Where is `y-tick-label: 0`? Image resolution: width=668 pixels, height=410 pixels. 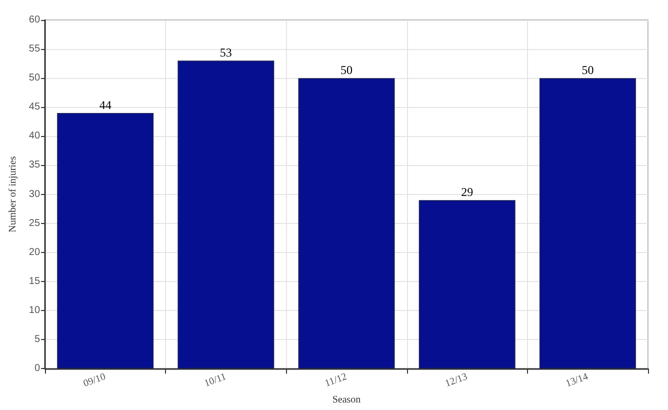 y-tick-label: 0 is located at coordinates (37, 368).